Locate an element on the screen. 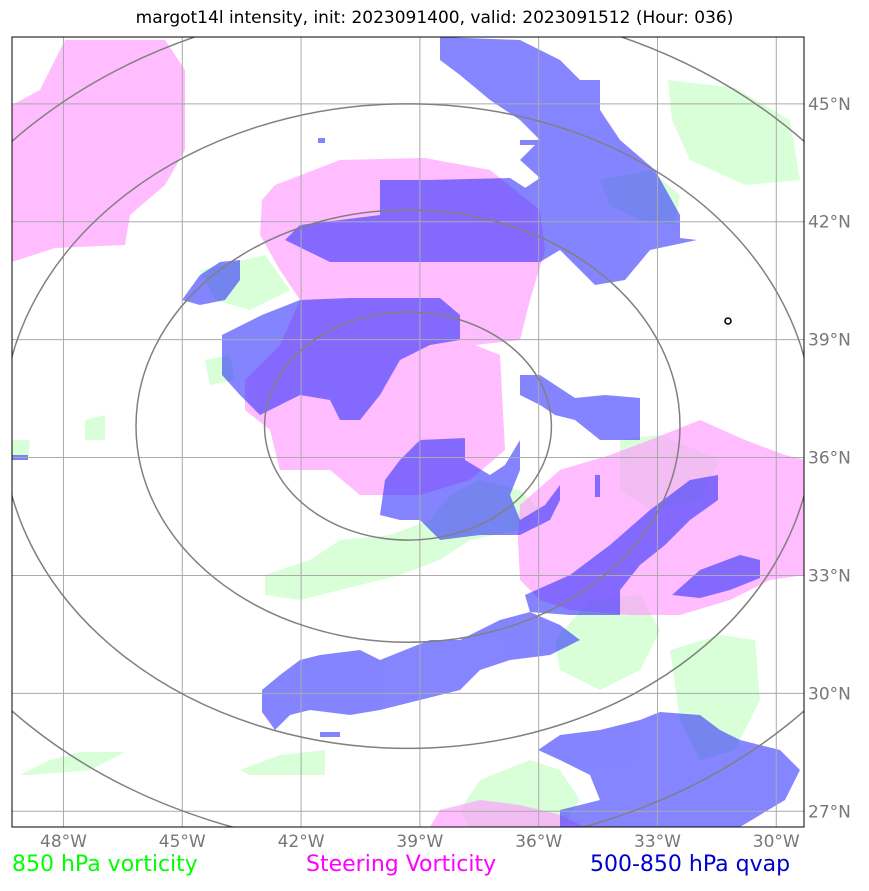  lon-tick-label: 39°W is located at coordinates (419, 842).